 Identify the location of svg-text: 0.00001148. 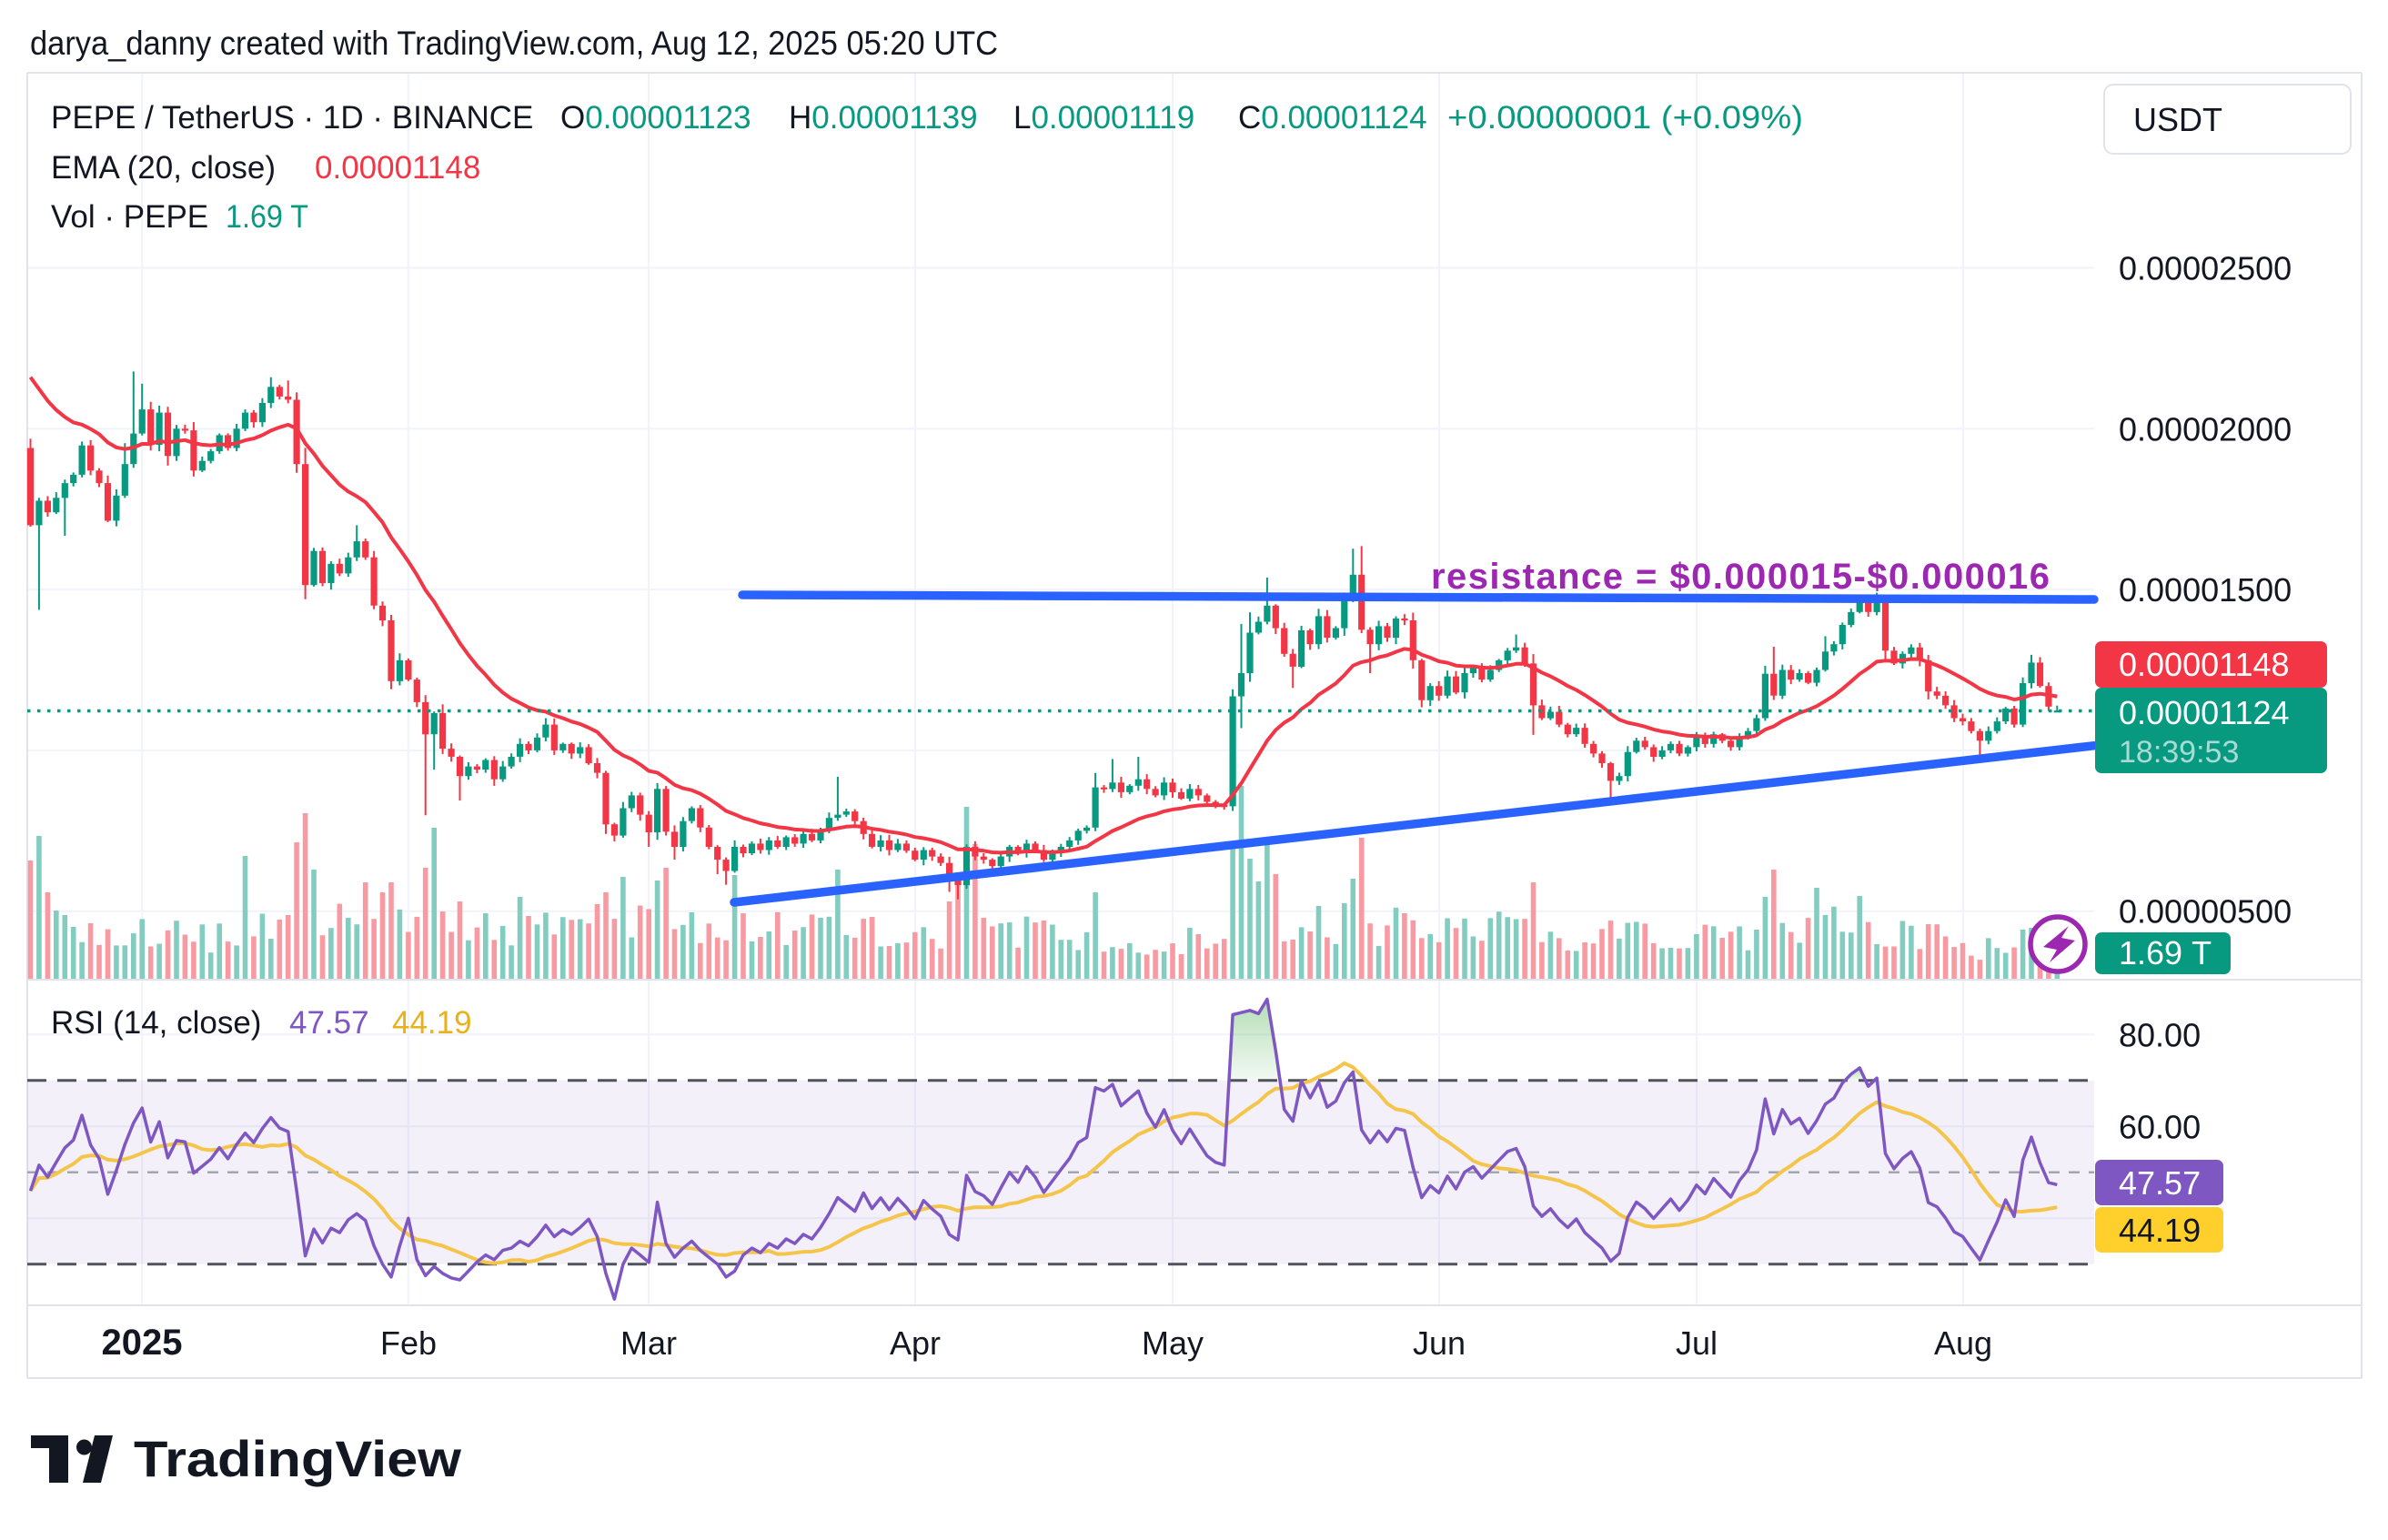
(2204, 664).